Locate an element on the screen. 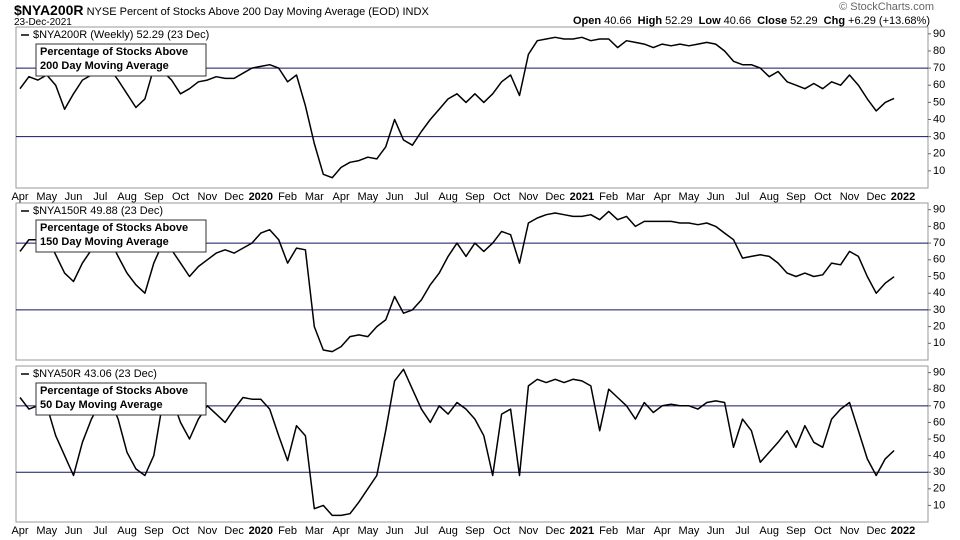 The height and width of the screenshot is (540, 960). legend-label: $NYA50R 43.06 (23 Dec) is located at coordinates (95, 374).